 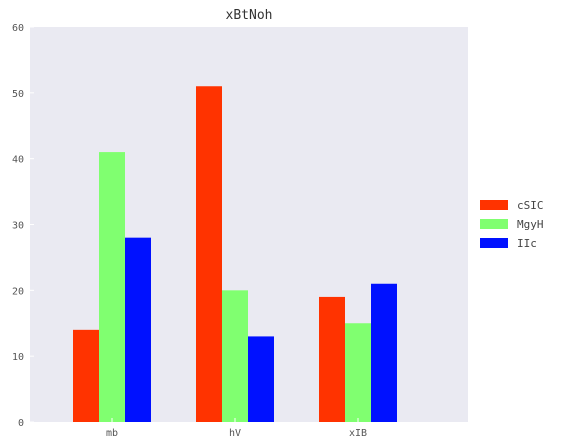 What do you see at coordinates (384, 352) in the screenshot?
I see `bar-IIc-xIB` at bounding box center [384, 352].